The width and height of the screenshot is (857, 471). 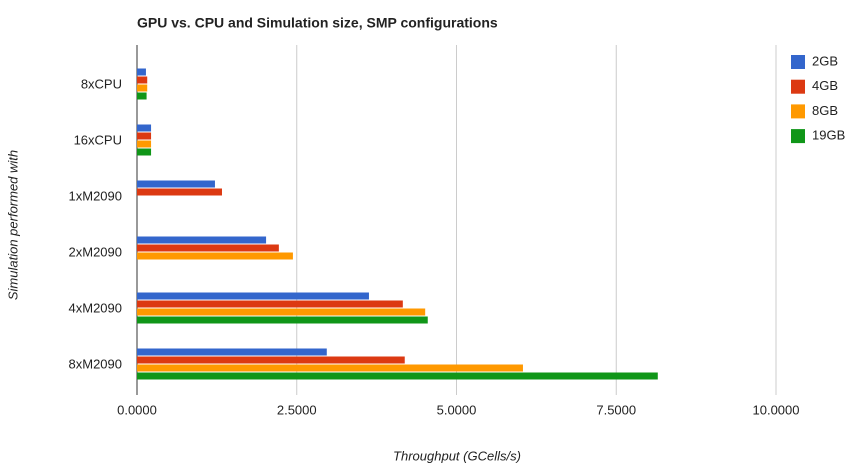 What do you see at coordinates (825, 60) in the screenshot?
I see `legend-label: 2GB` at bounding box center [825, 60].